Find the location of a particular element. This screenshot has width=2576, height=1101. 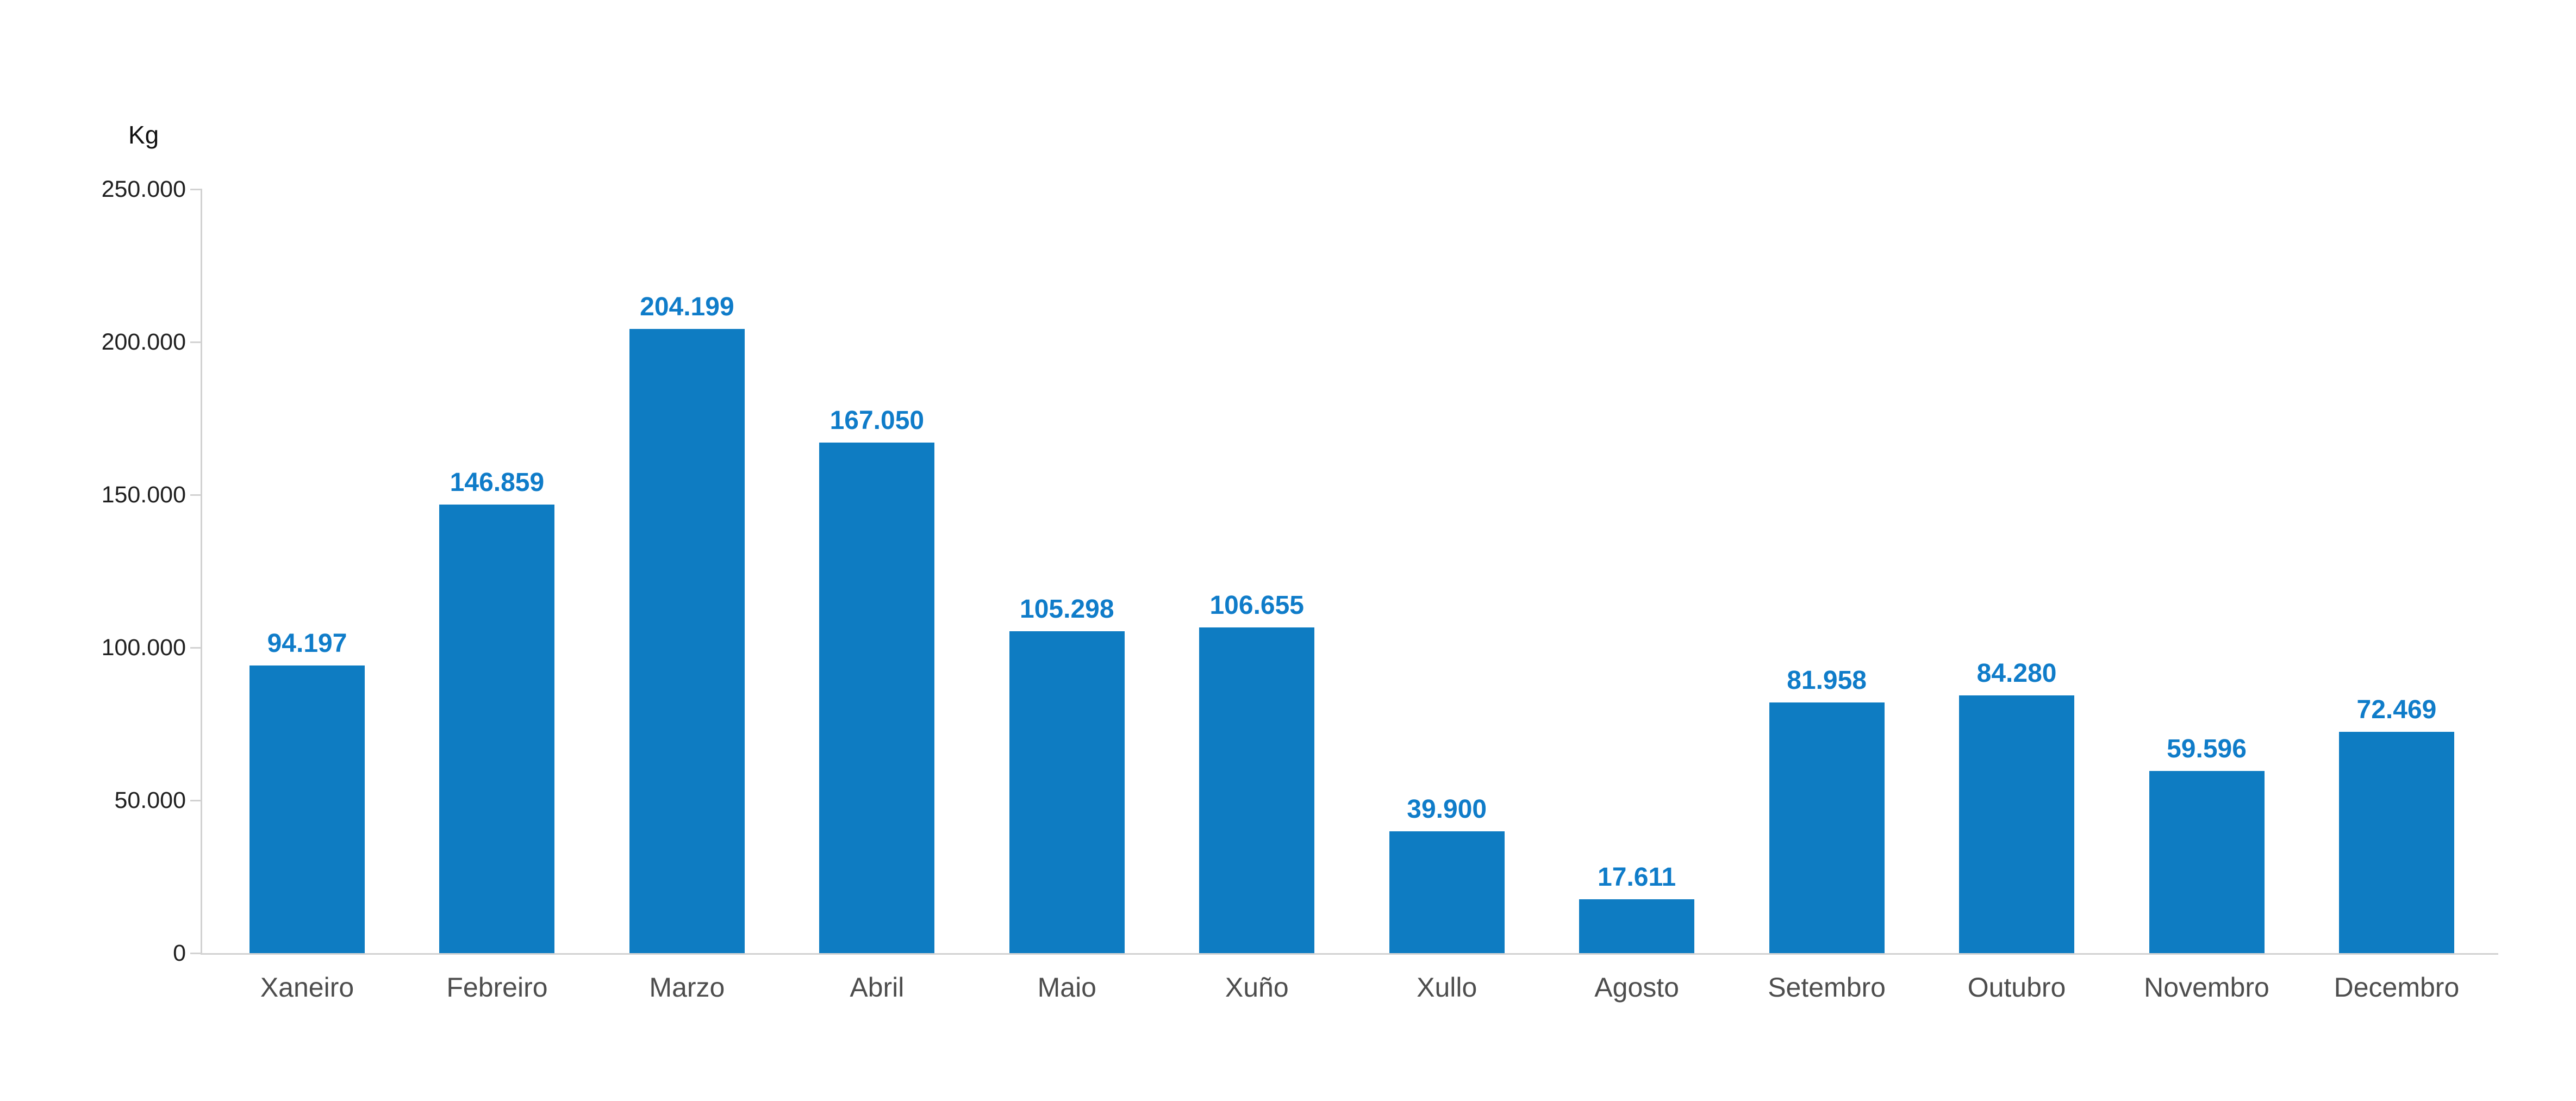

bar-value-label: 204.199 is located at coordinates (687, 307).